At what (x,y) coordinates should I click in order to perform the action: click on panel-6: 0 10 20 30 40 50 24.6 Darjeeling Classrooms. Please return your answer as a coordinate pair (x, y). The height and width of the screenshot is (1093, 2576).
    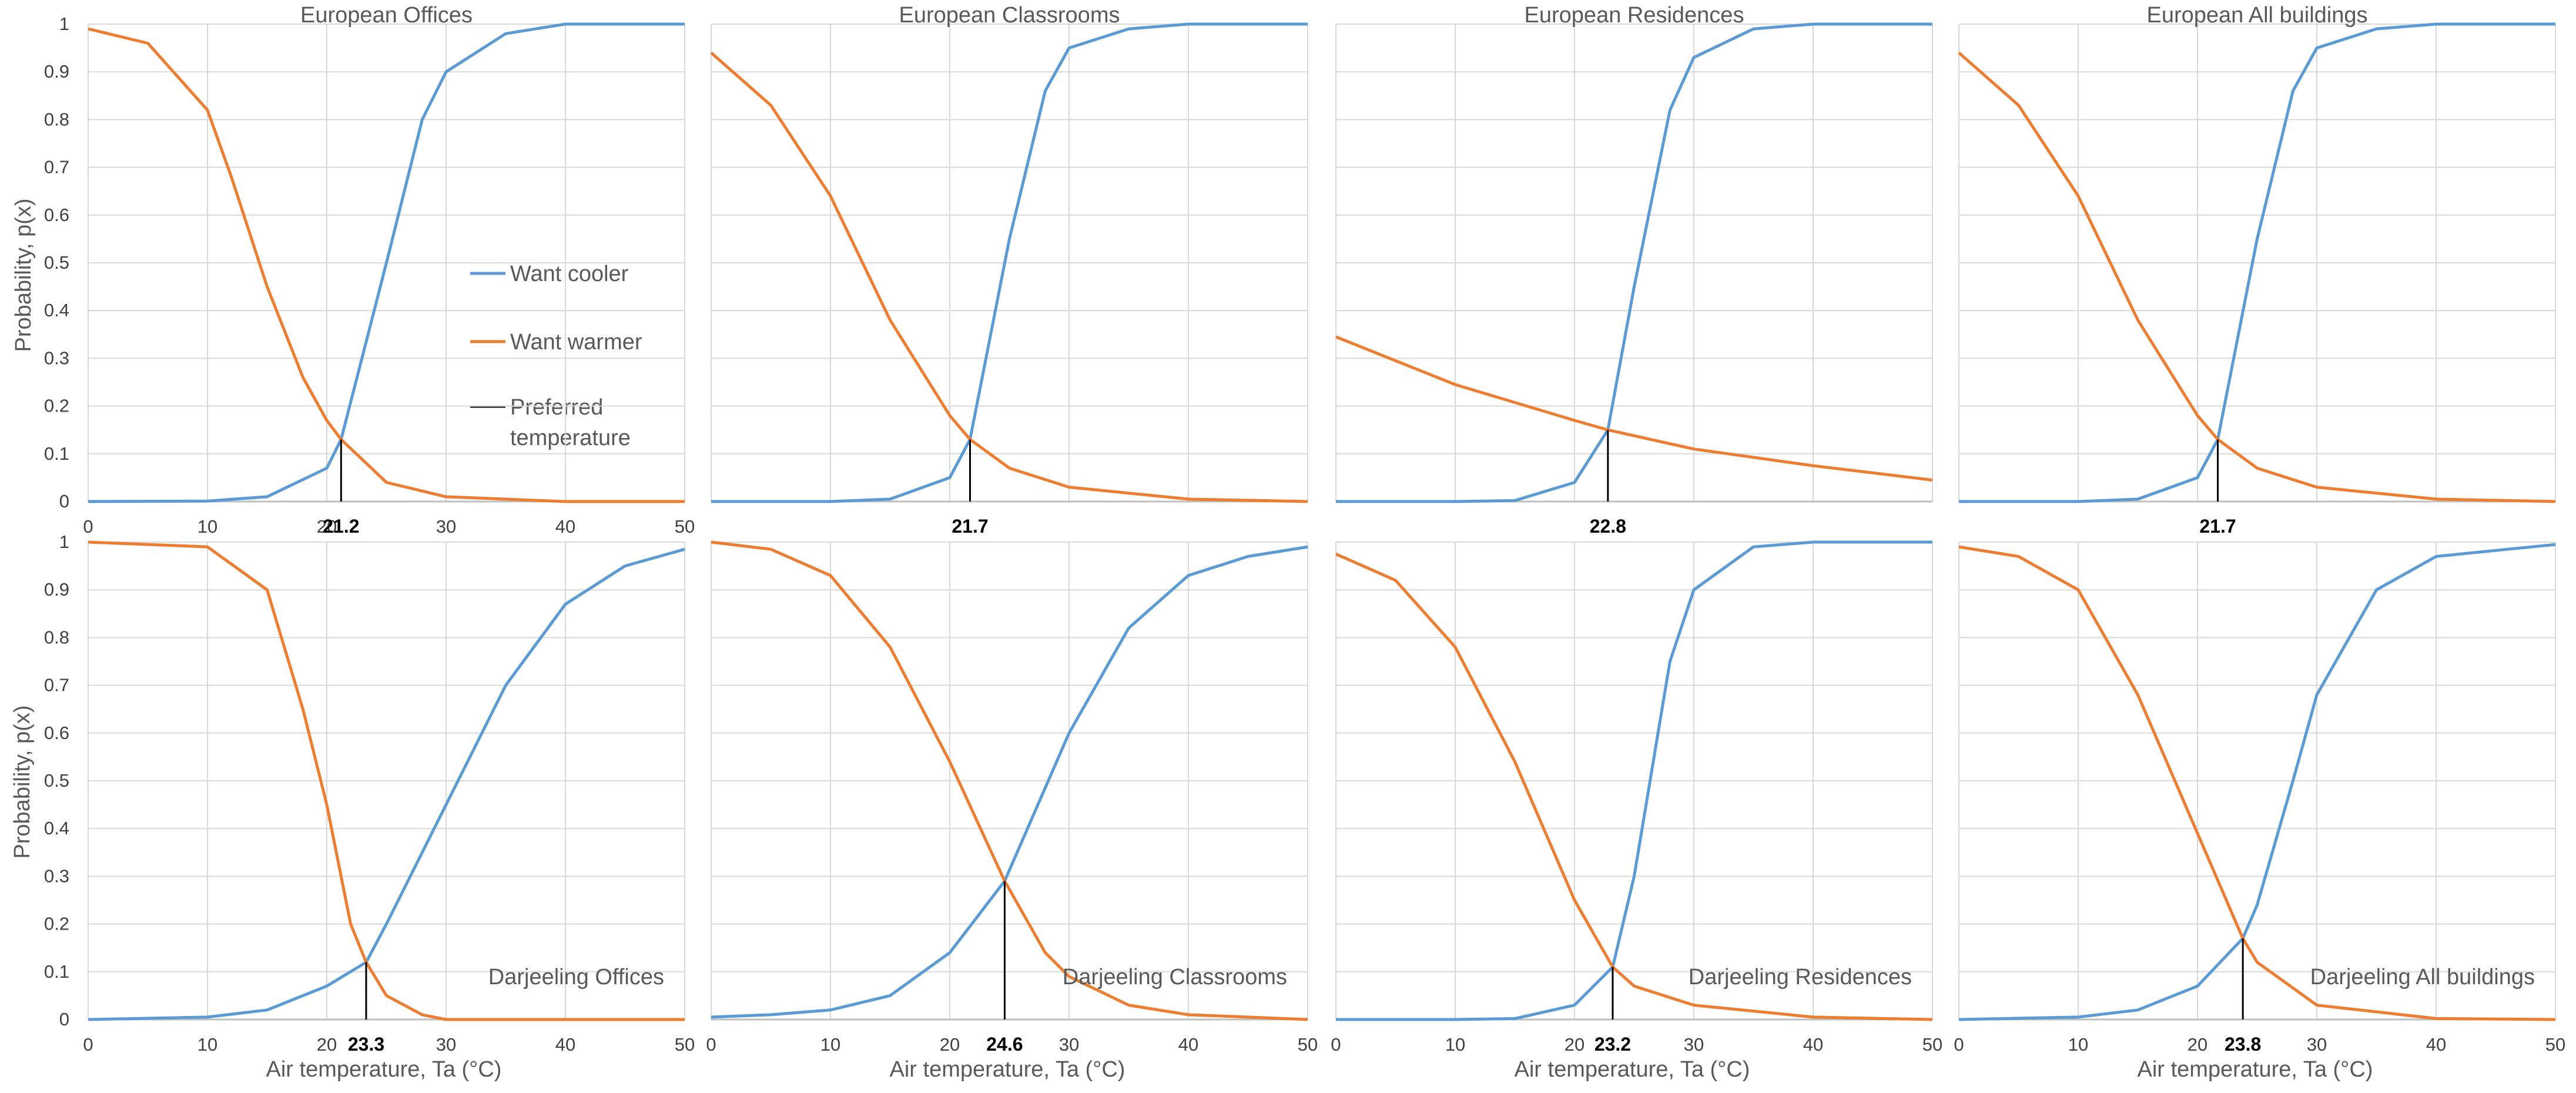
    Looking at the image, I should click on (1012, 797).